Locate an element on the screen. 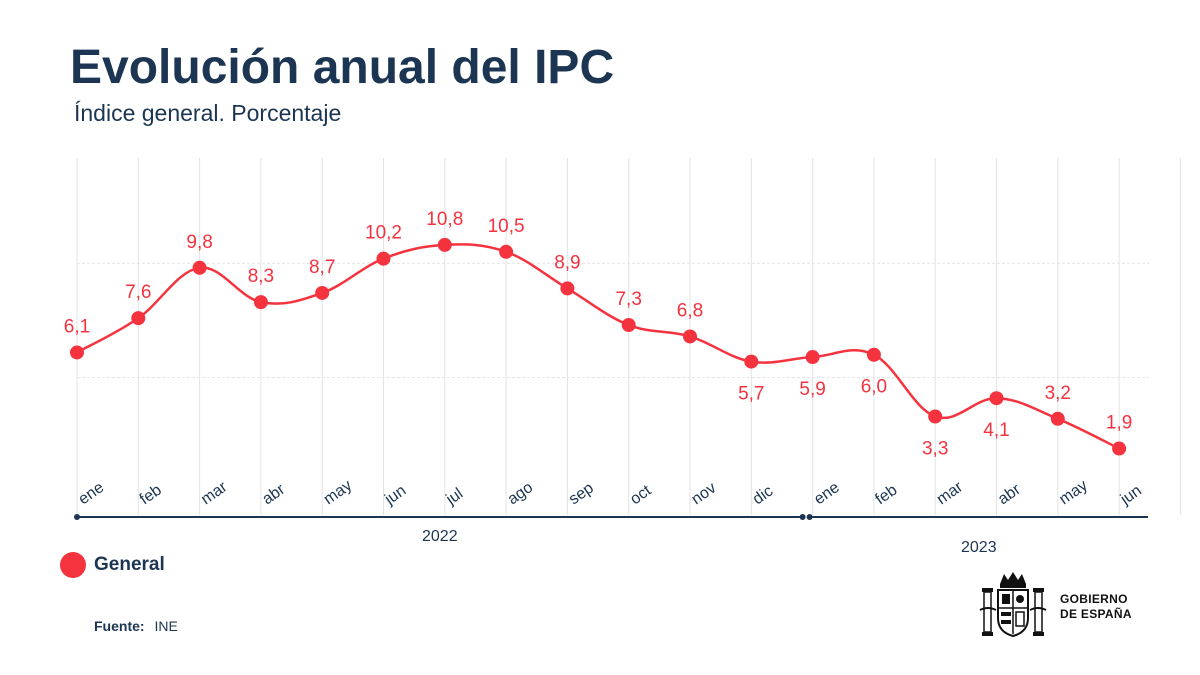 This screenshot has height=675, width=1200. data-label: 10,5 is located at coordinates (506, 226).